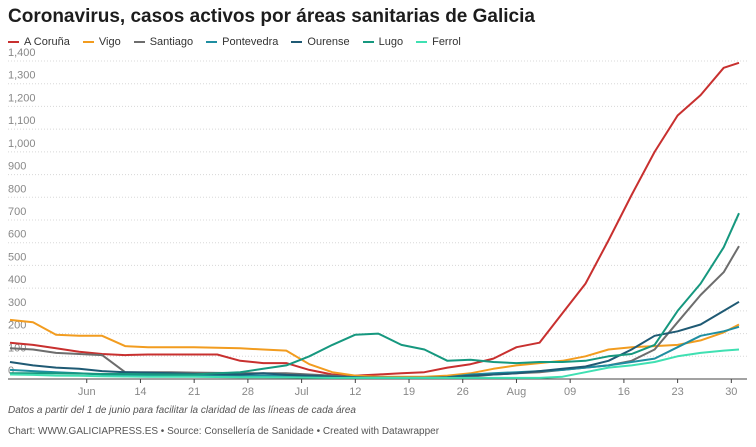  Describe the element at coordinates (87, 392) in the screenshot. I see `x-tick-label: Jun` at that location.